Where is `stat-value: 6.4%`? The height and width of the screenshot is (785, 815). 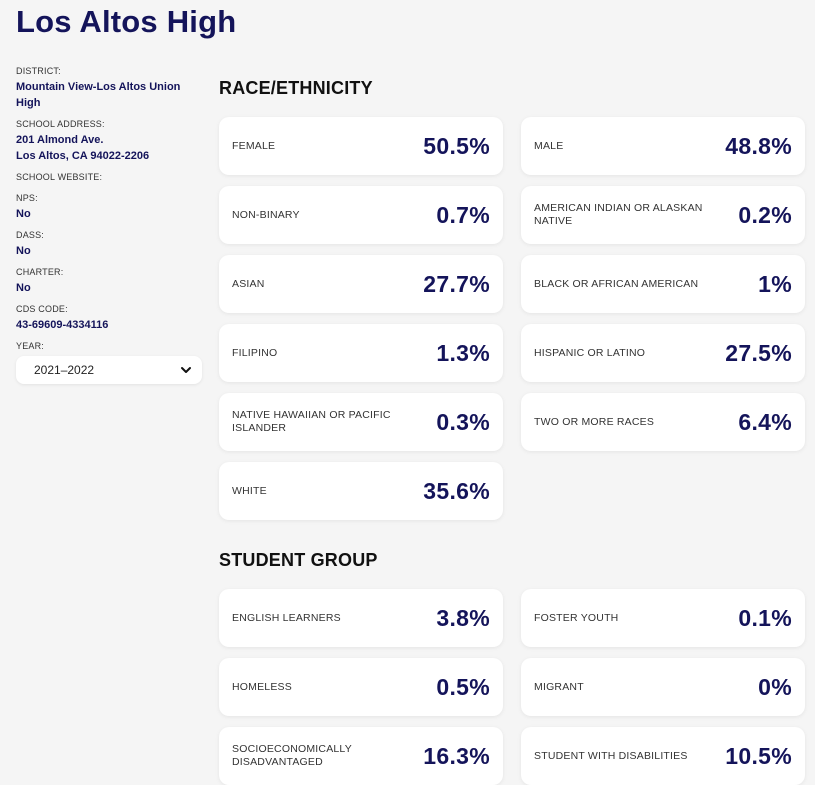
stat-value: 6.4% is located at coordinates (765, 421).